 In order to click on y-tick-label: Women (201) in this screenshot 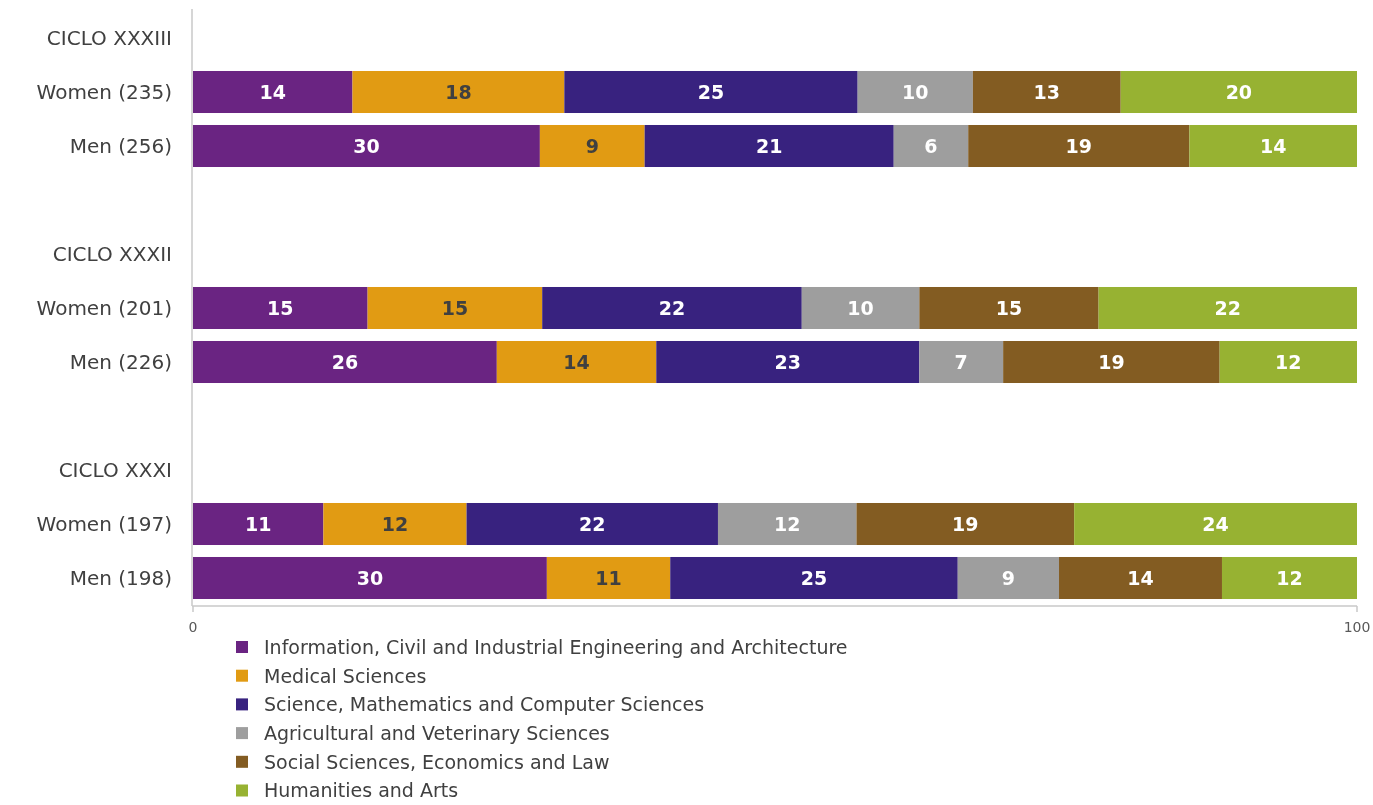, I will do `click(104, 308)`.